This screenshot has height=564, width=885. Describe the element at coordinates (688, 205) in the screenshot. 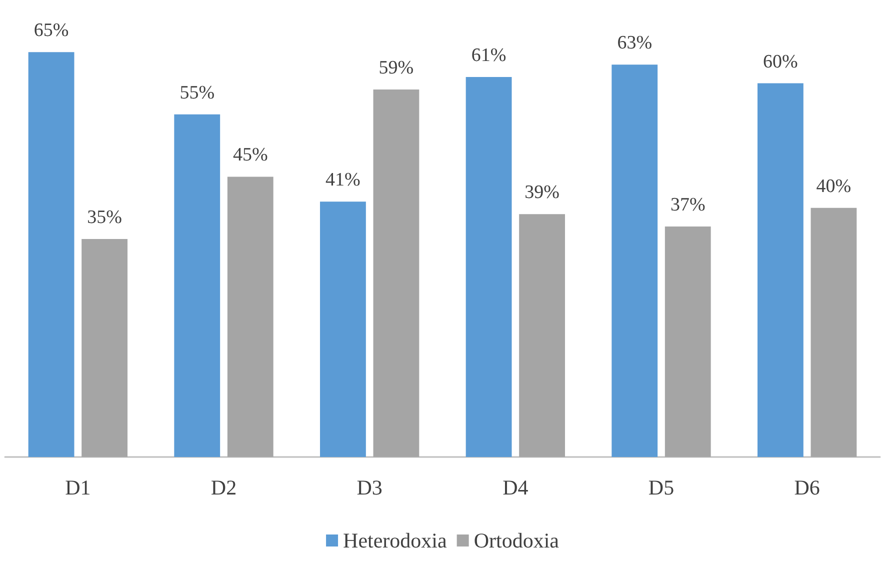

I see `data-label: 37%` at that location.